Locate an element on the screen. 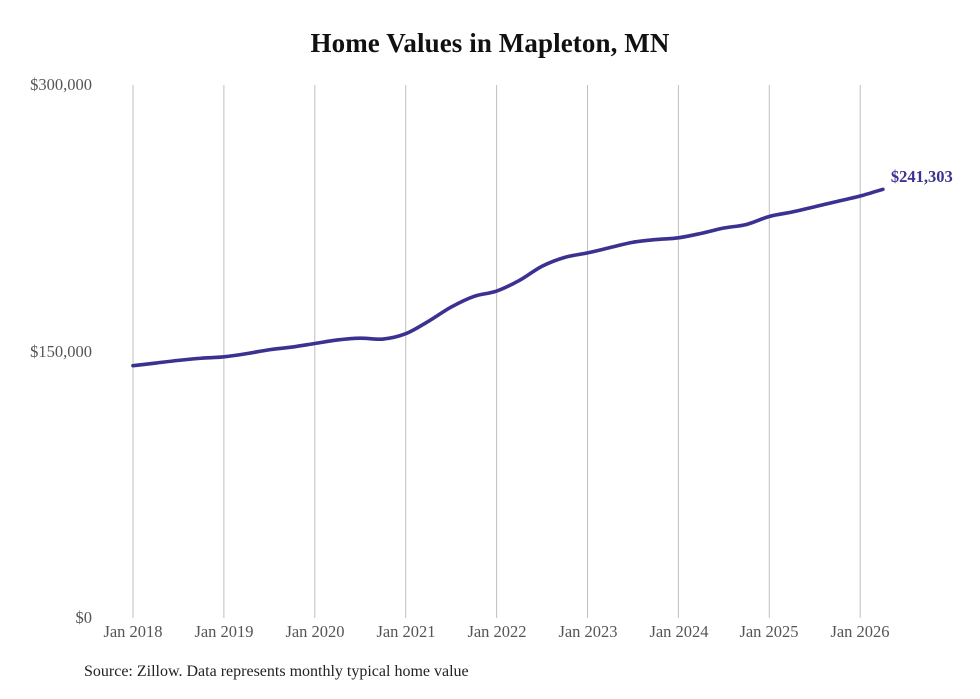  y-axis-tick-300000: $300,000 is located at coordinates (61, 84).